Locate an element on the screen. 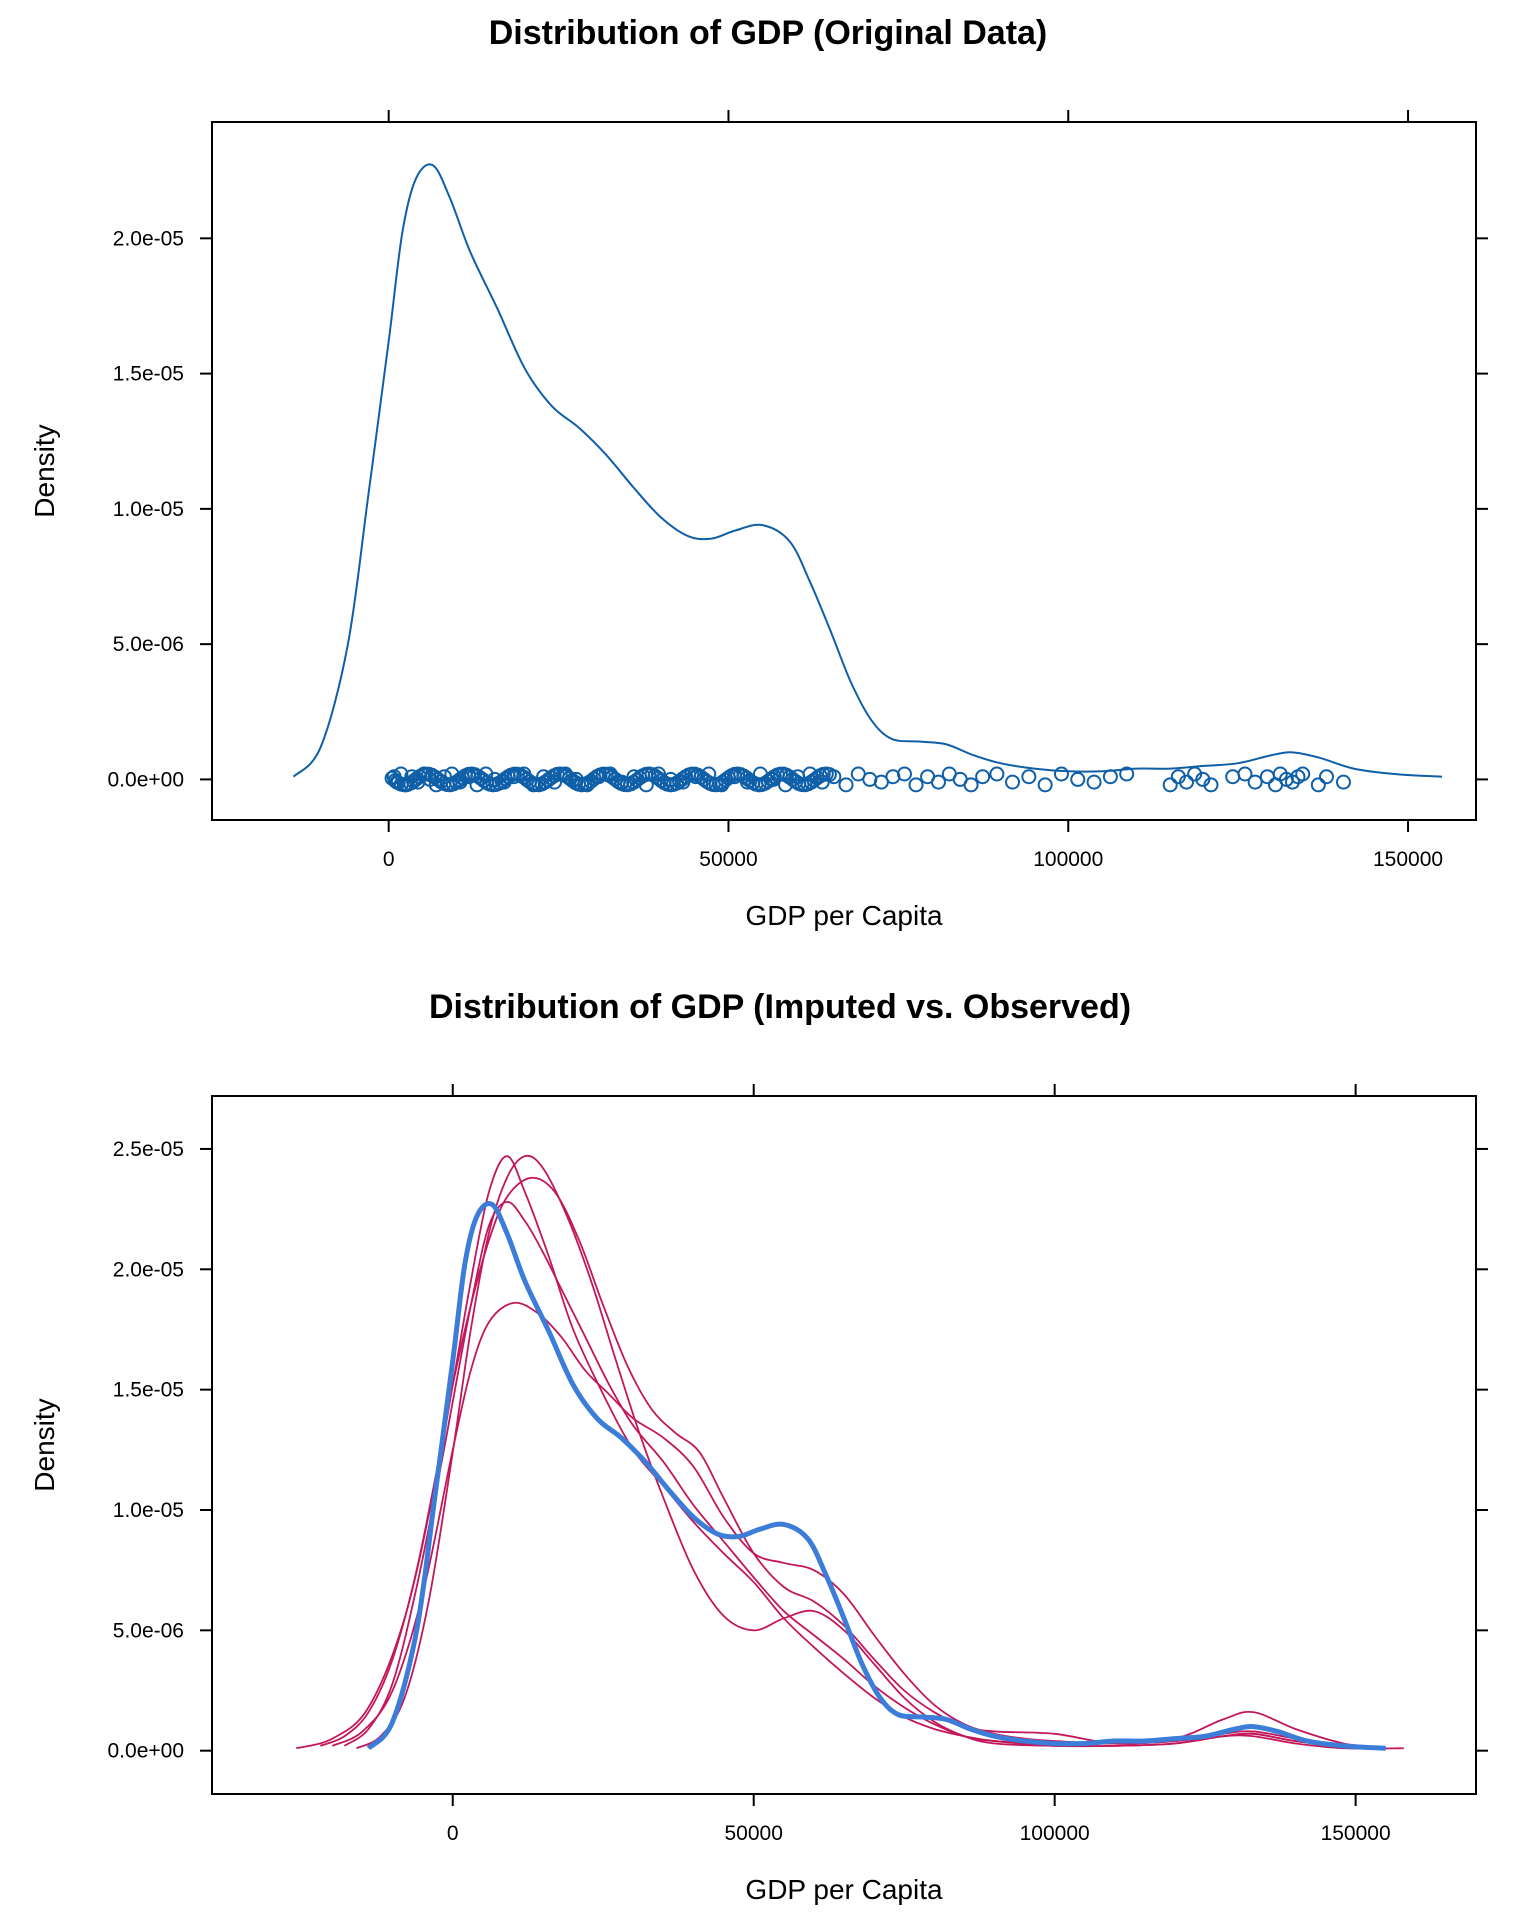  chart-title: Distribution of GDP (Original Data) is located at coordinates (768, 33).